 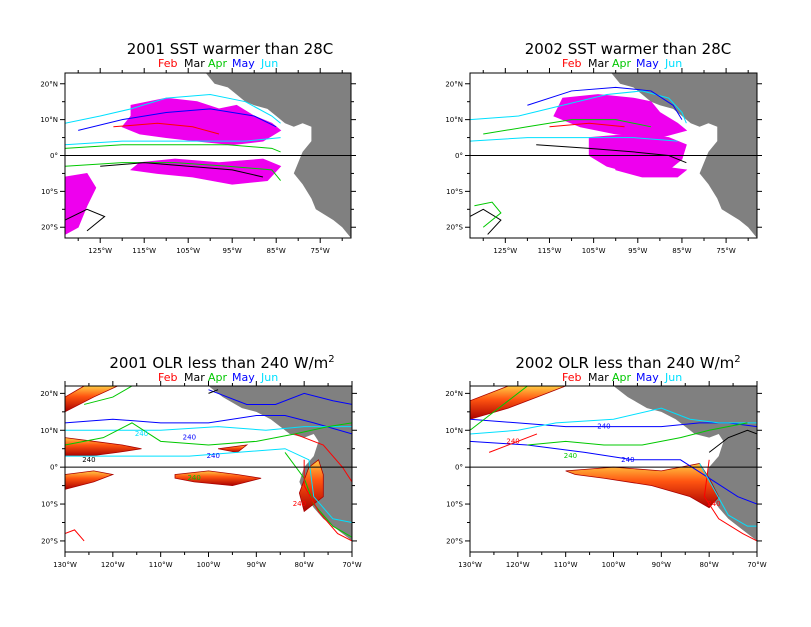 I want to click on x-tick-label: 120°W, so click(x=518, y=565).